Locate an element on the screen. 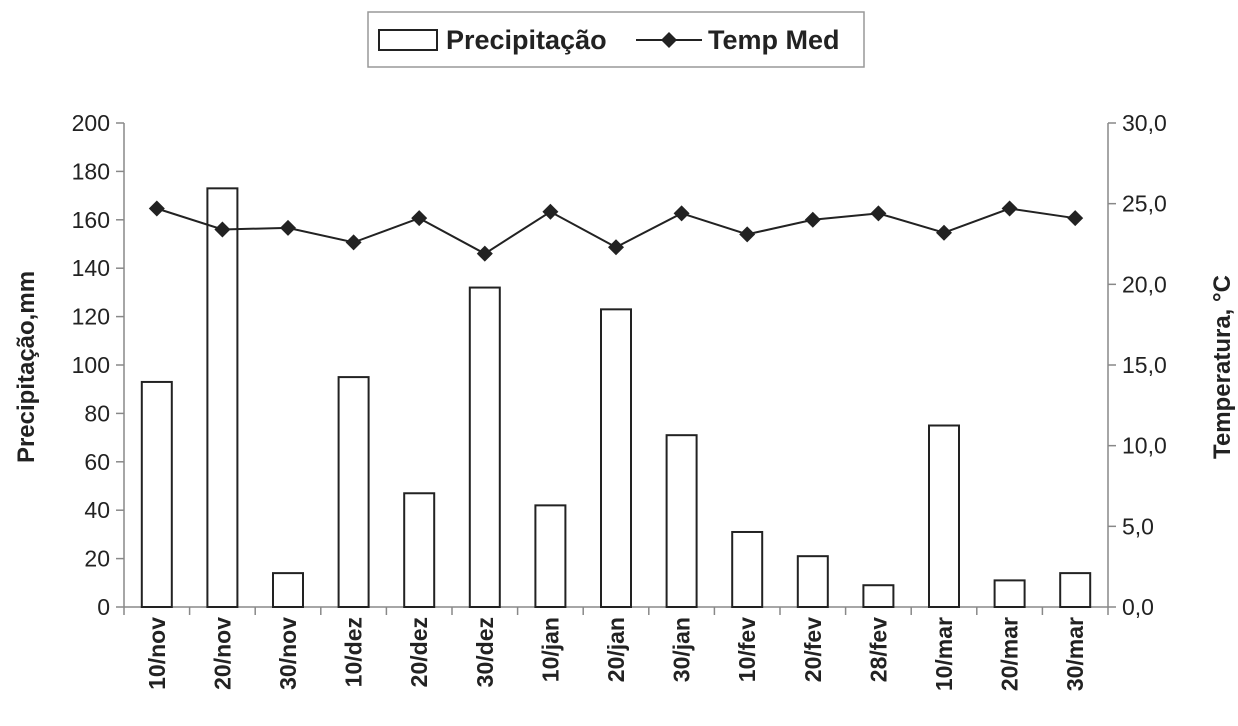 Image resolution: width=1238 pixels, height=726 pixels. temp-point-10-jan is located at coordinates (550, 211).